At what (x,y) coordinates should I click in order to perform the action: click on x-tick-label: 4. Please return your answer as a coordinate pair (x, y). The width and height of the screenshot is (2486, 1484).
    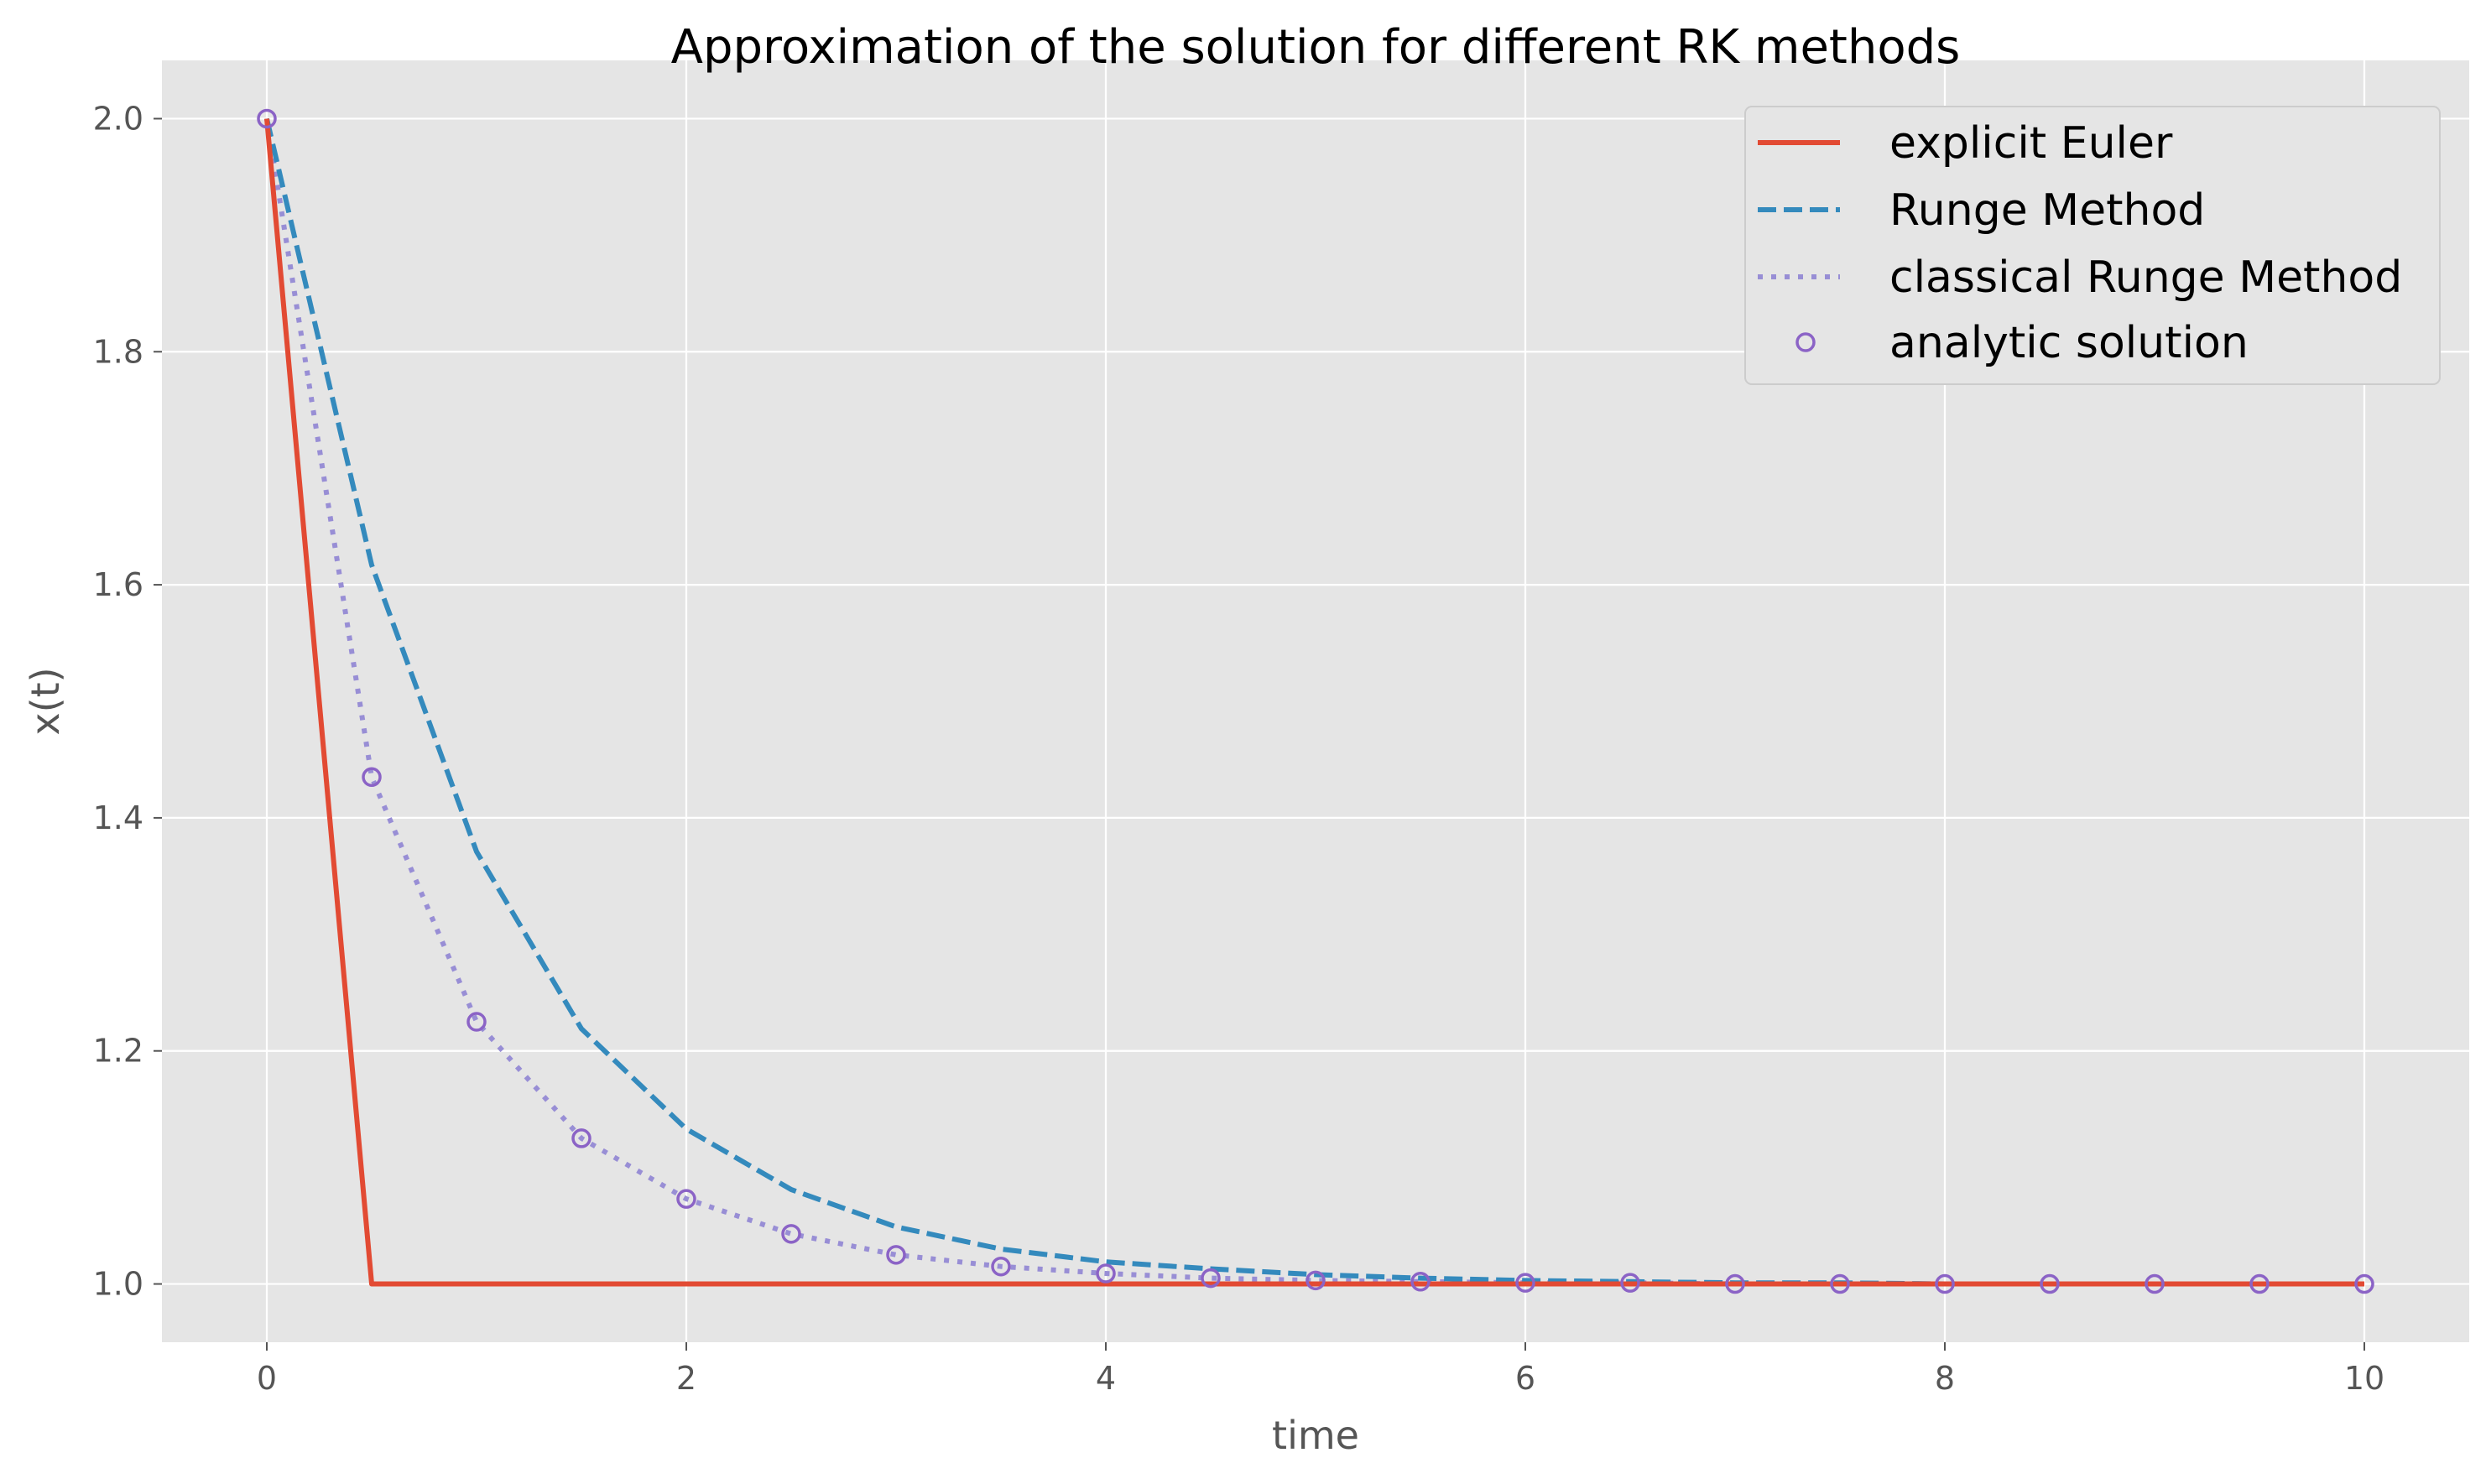
    Looking at the image, I should click on (1106, 1378).